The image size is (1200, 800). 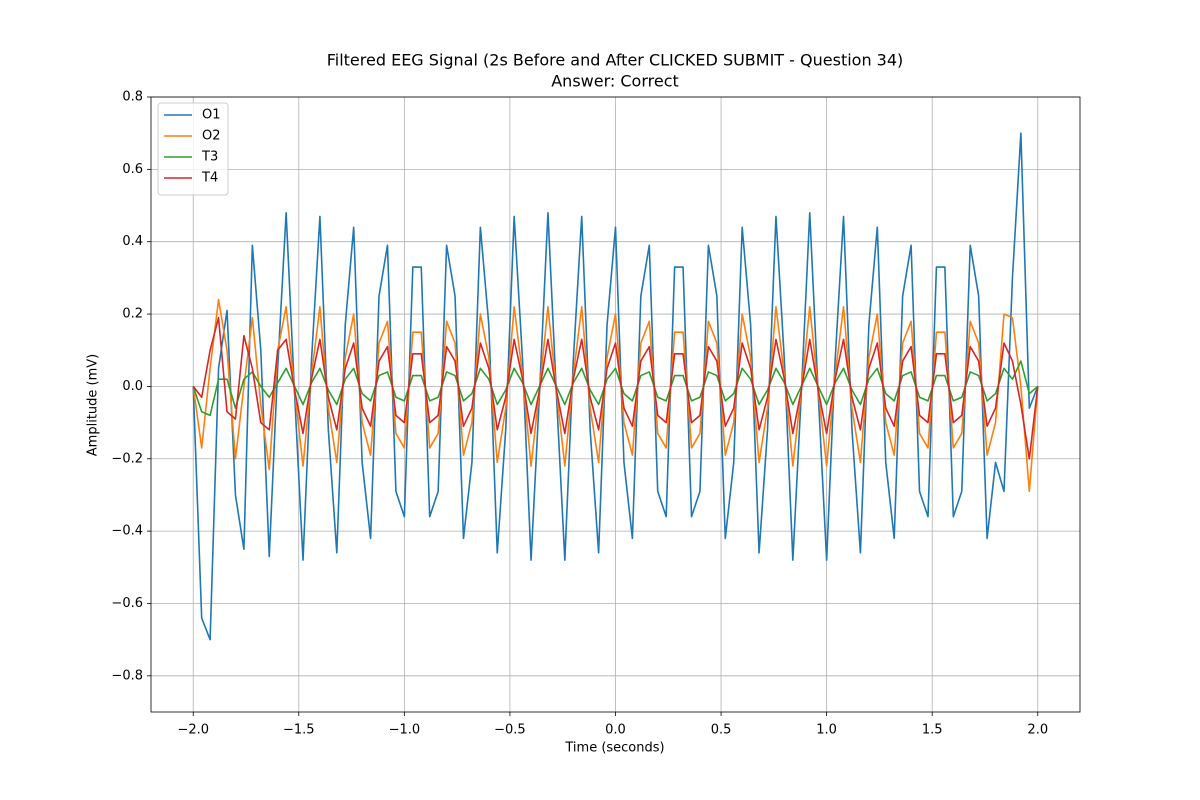 I want to click on x-tick-label: −0.5, so click(x=510, y=730).